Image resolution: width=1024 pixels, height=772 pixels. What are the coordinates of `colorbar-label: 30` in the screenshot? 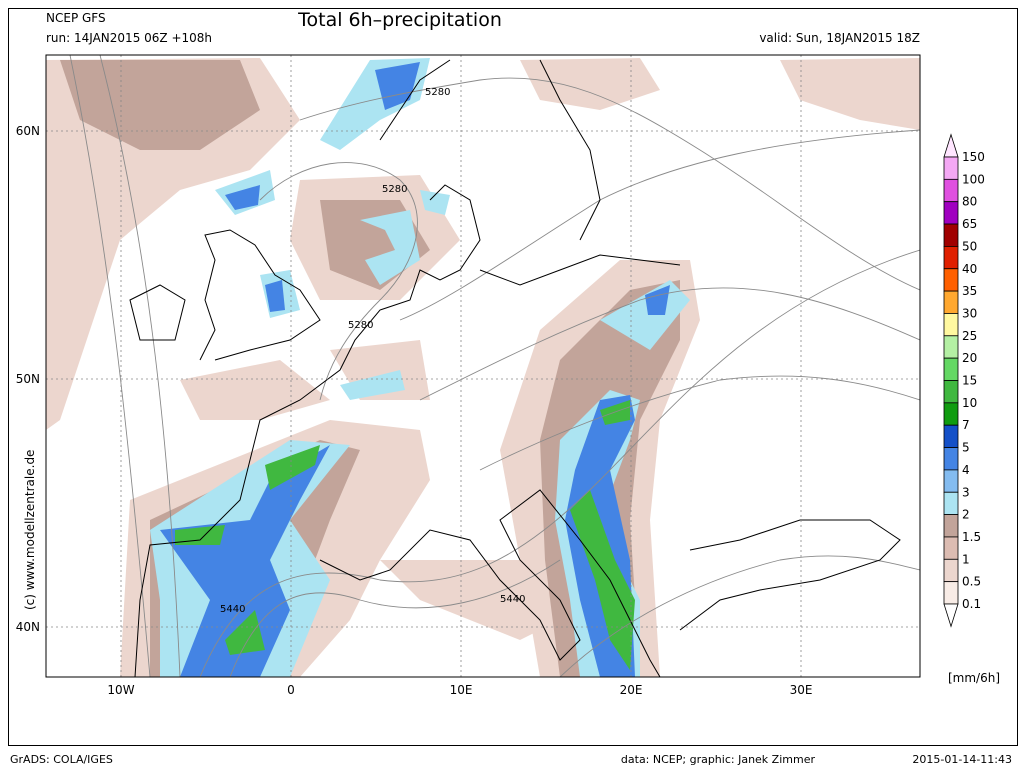 It's located at (969, 313).